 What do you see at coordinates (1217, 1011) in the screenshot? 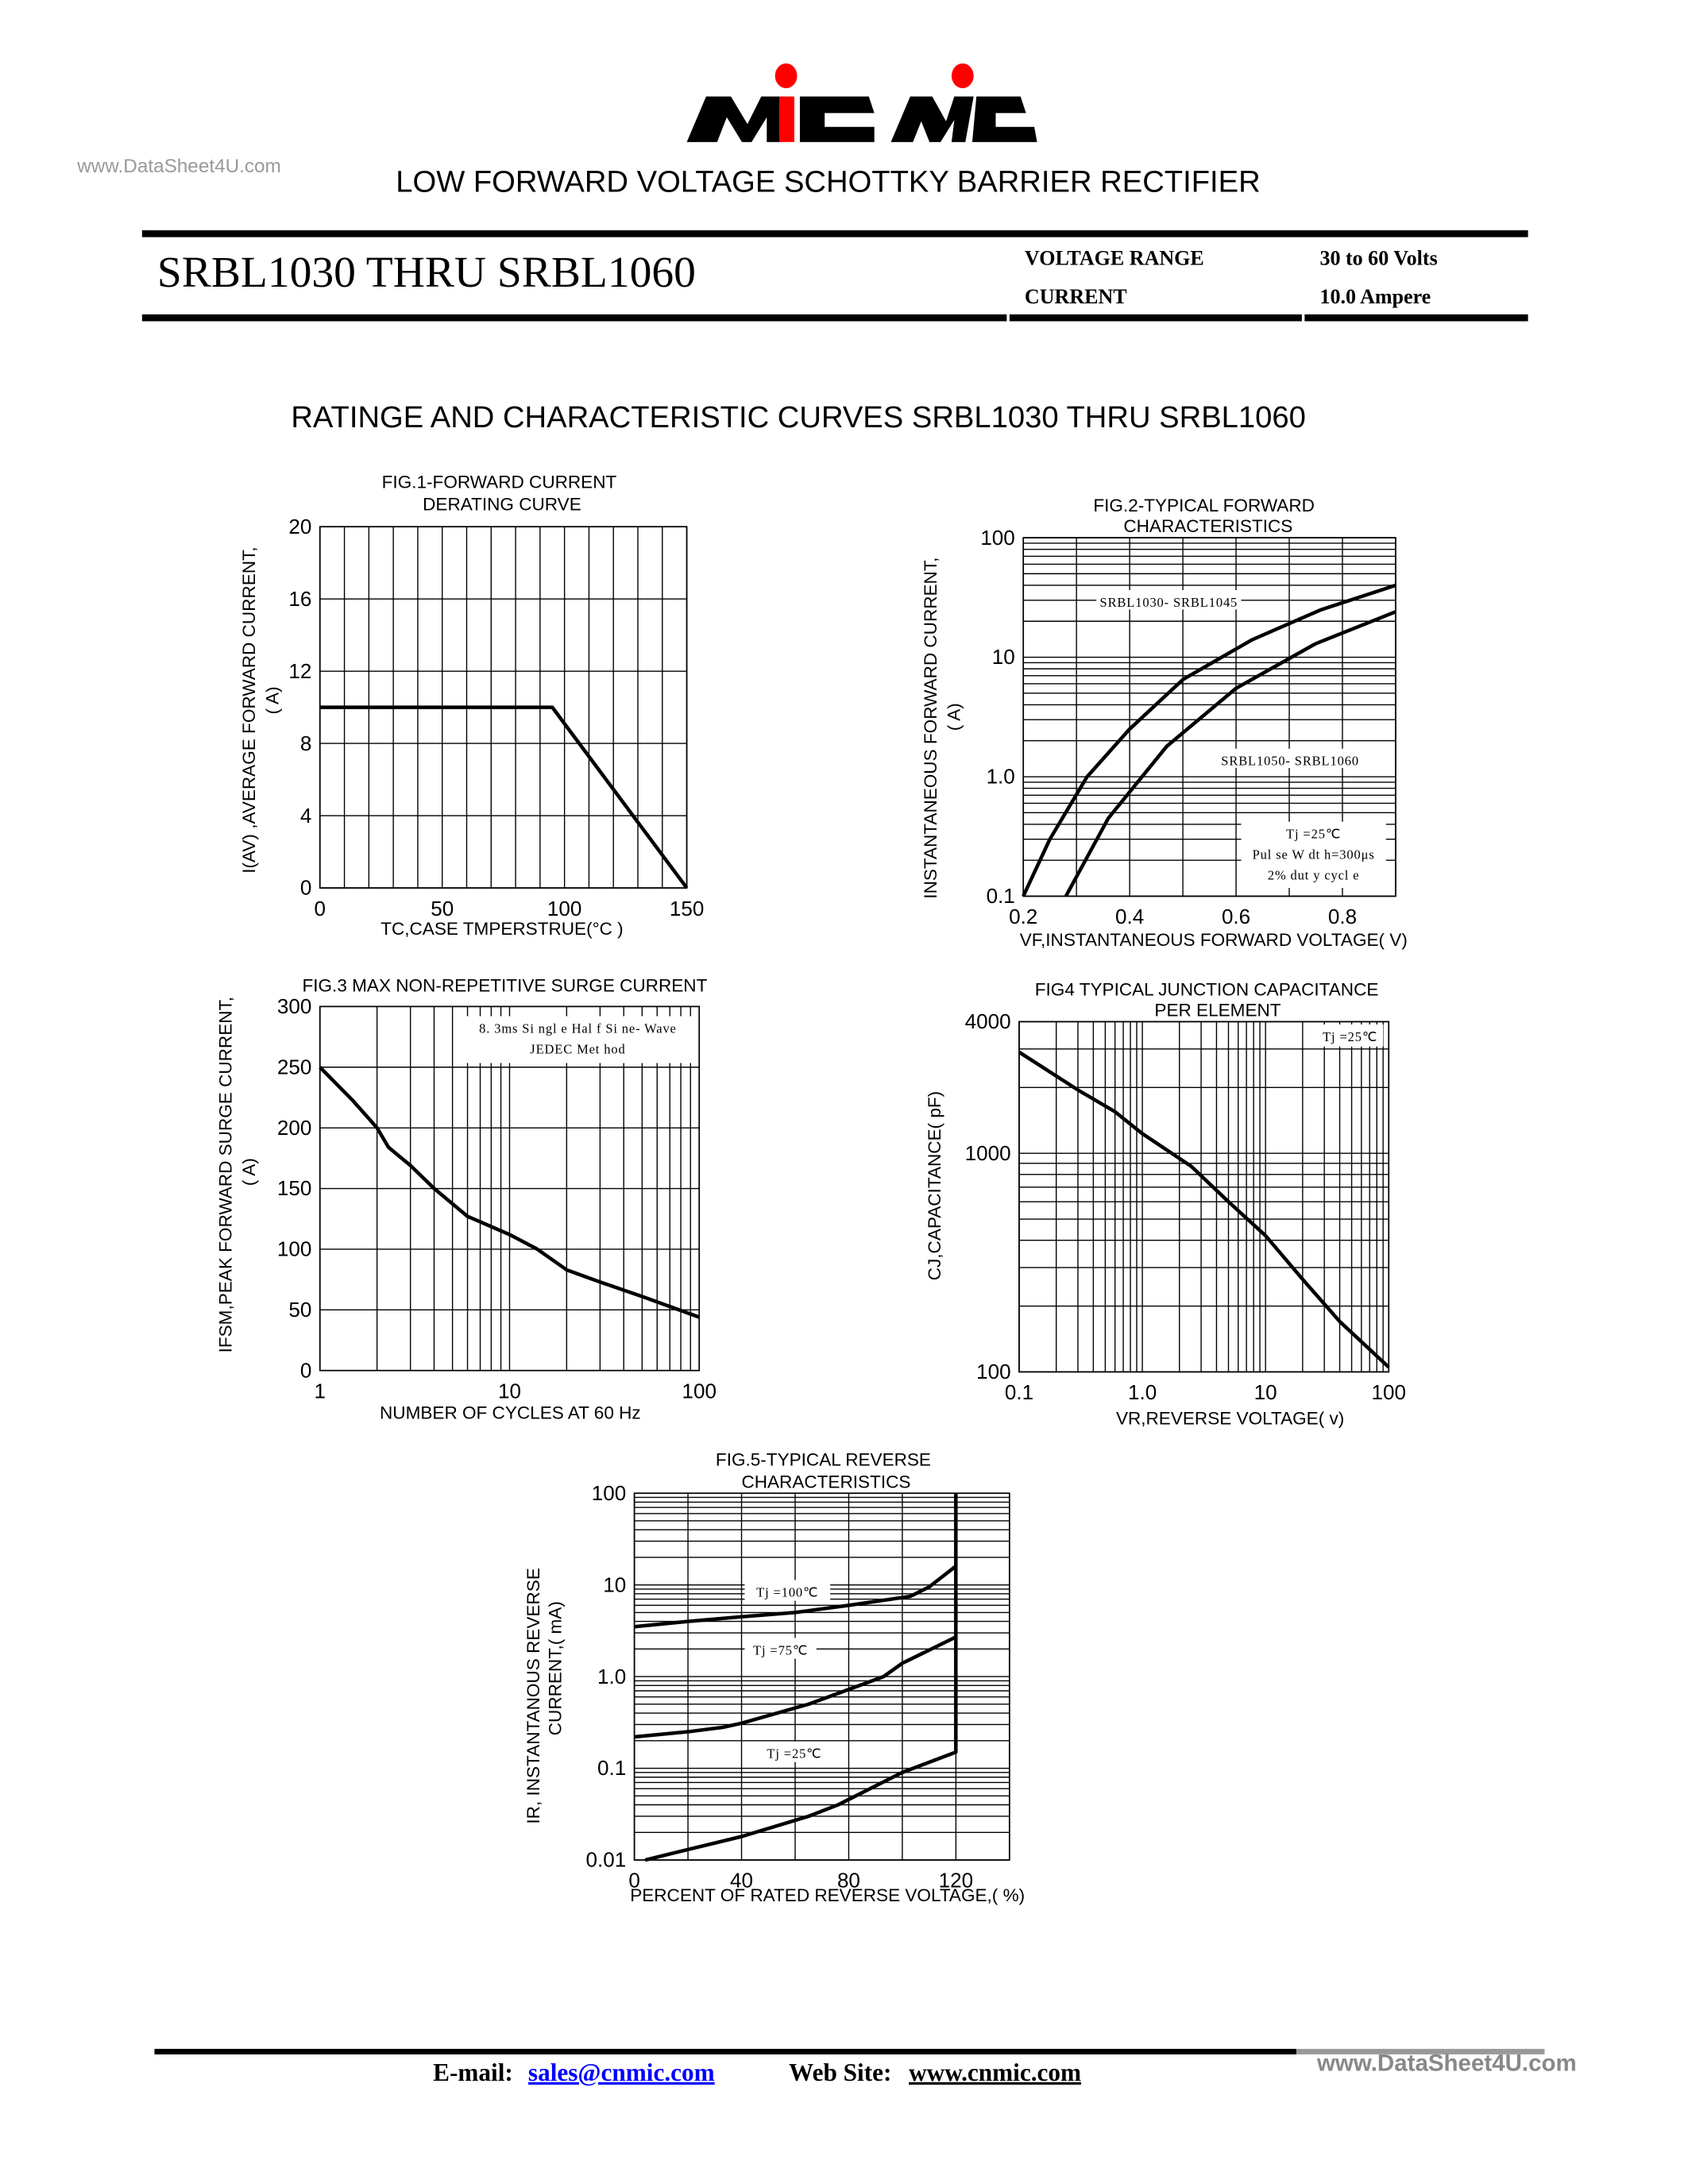
I see `fig4-title-2: PER ELEMENT` at bounding box center [1217, 1011].